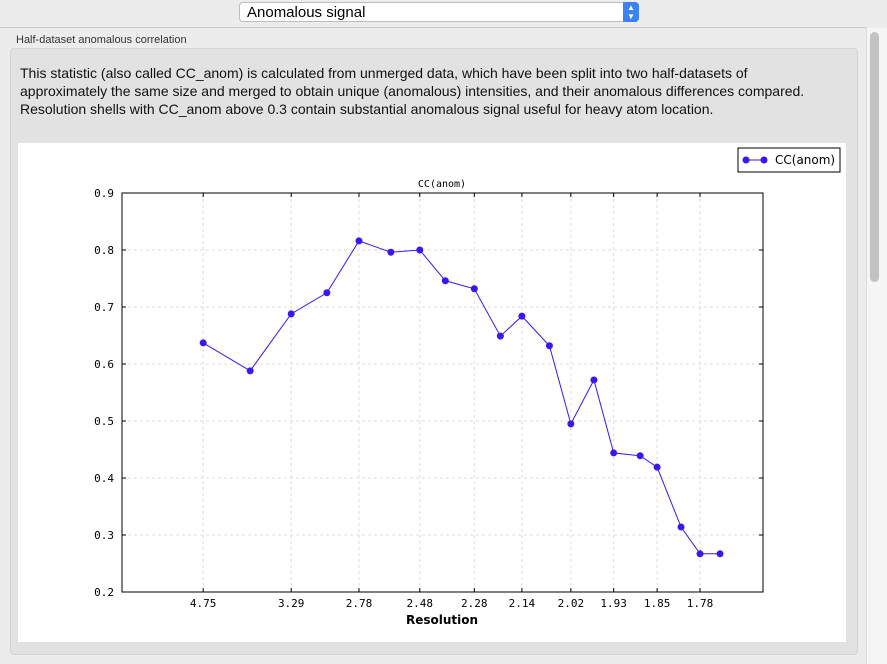 Image resolution: width=887 pixels, height=664 pixels. What do you see at coordinates (613, 603) in the screenshot?
I see `x-tick-label: 1.93` at bounding box center [613, 603].